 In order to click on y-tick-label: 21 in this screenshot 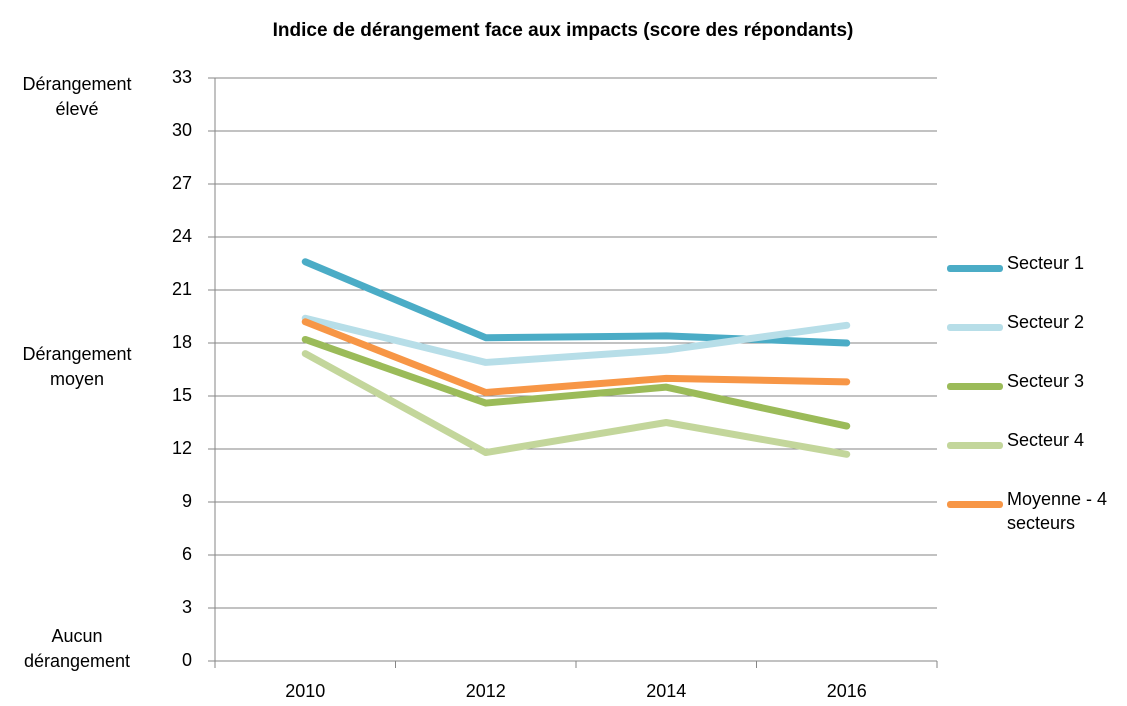, I will do `click(182, 289)`.